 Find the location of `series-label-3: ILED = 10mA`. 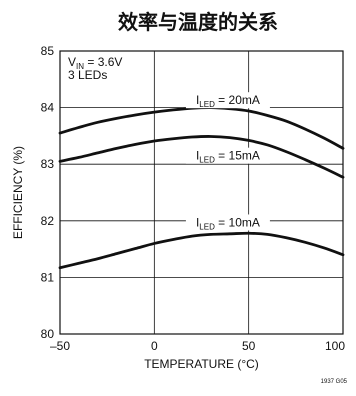

series-label-3: ILED = 10mA is located at coordinates (228, 223).